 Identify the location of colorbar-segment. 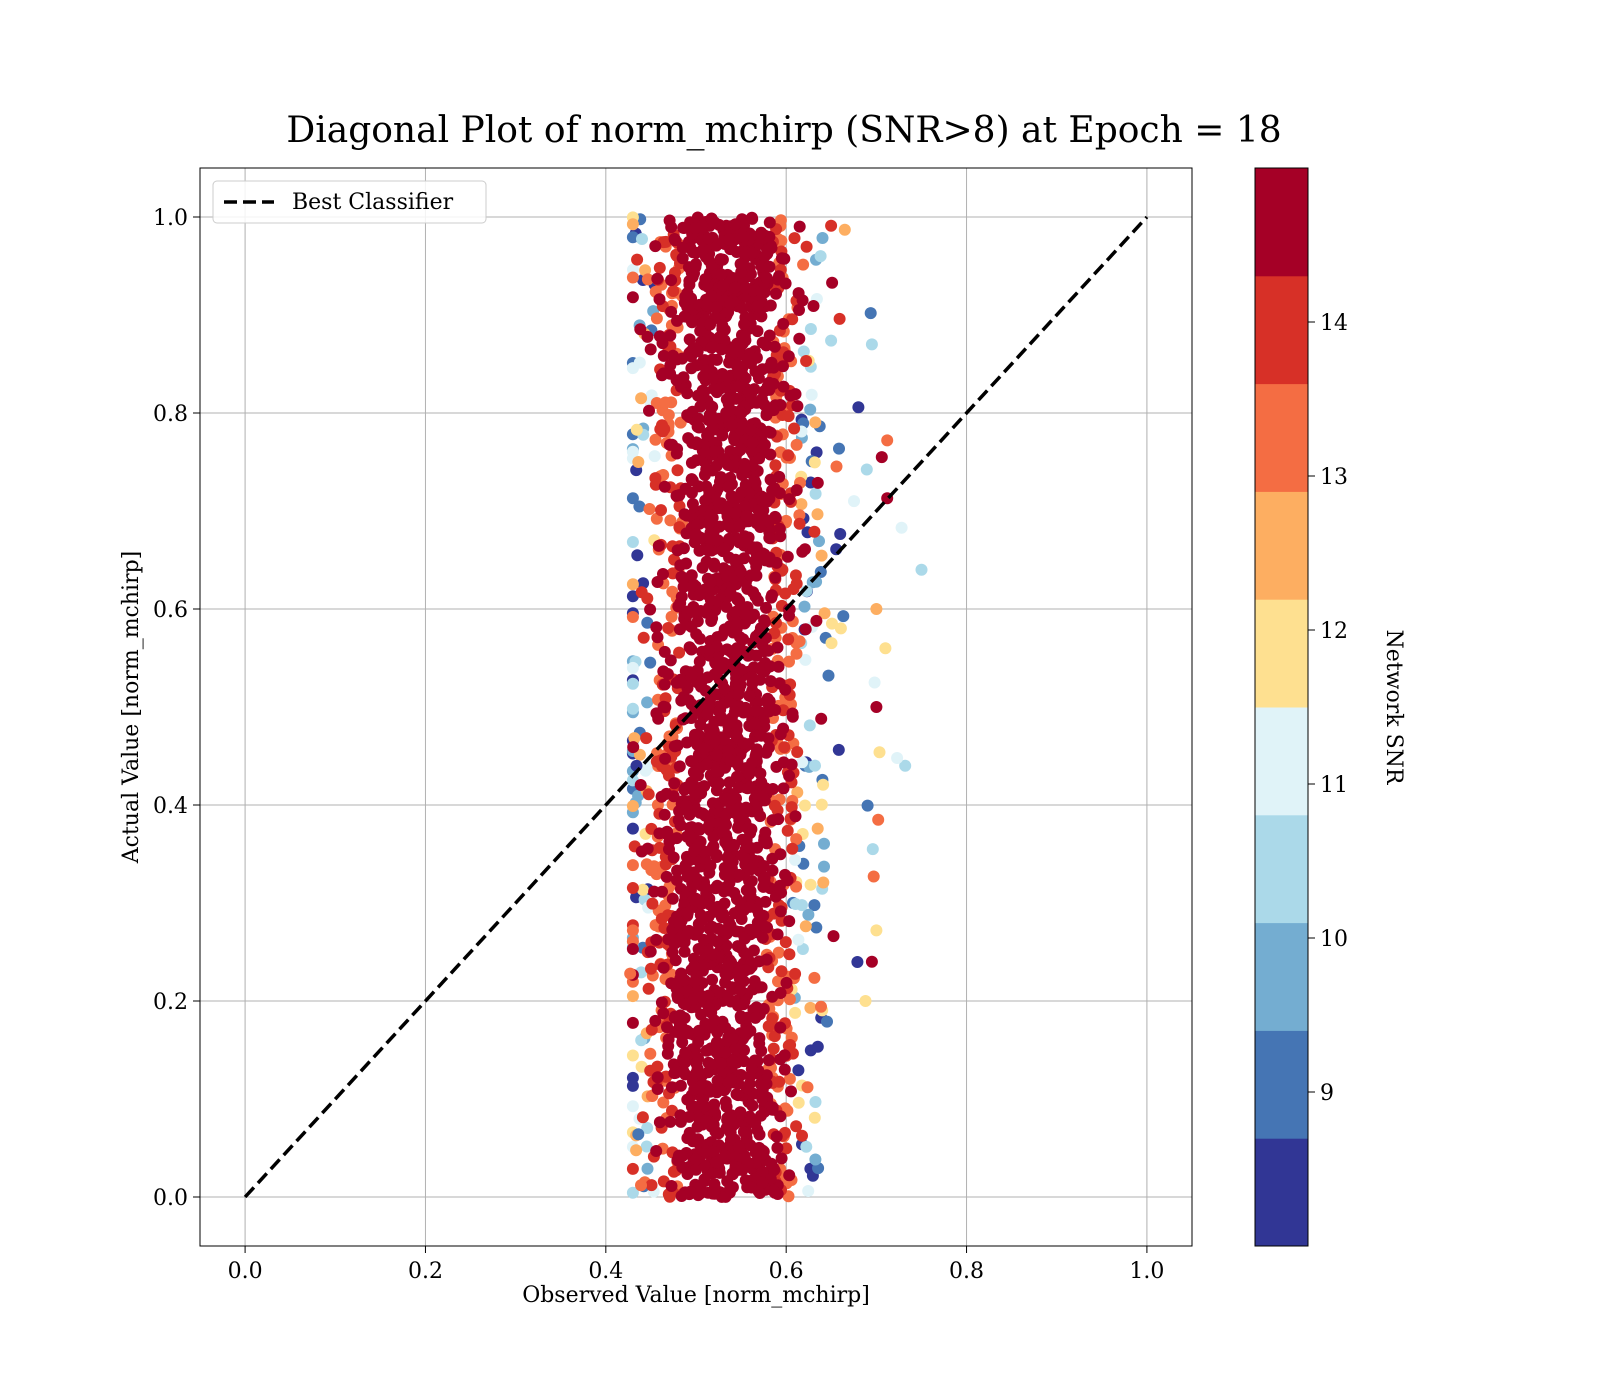
(1281, 545).